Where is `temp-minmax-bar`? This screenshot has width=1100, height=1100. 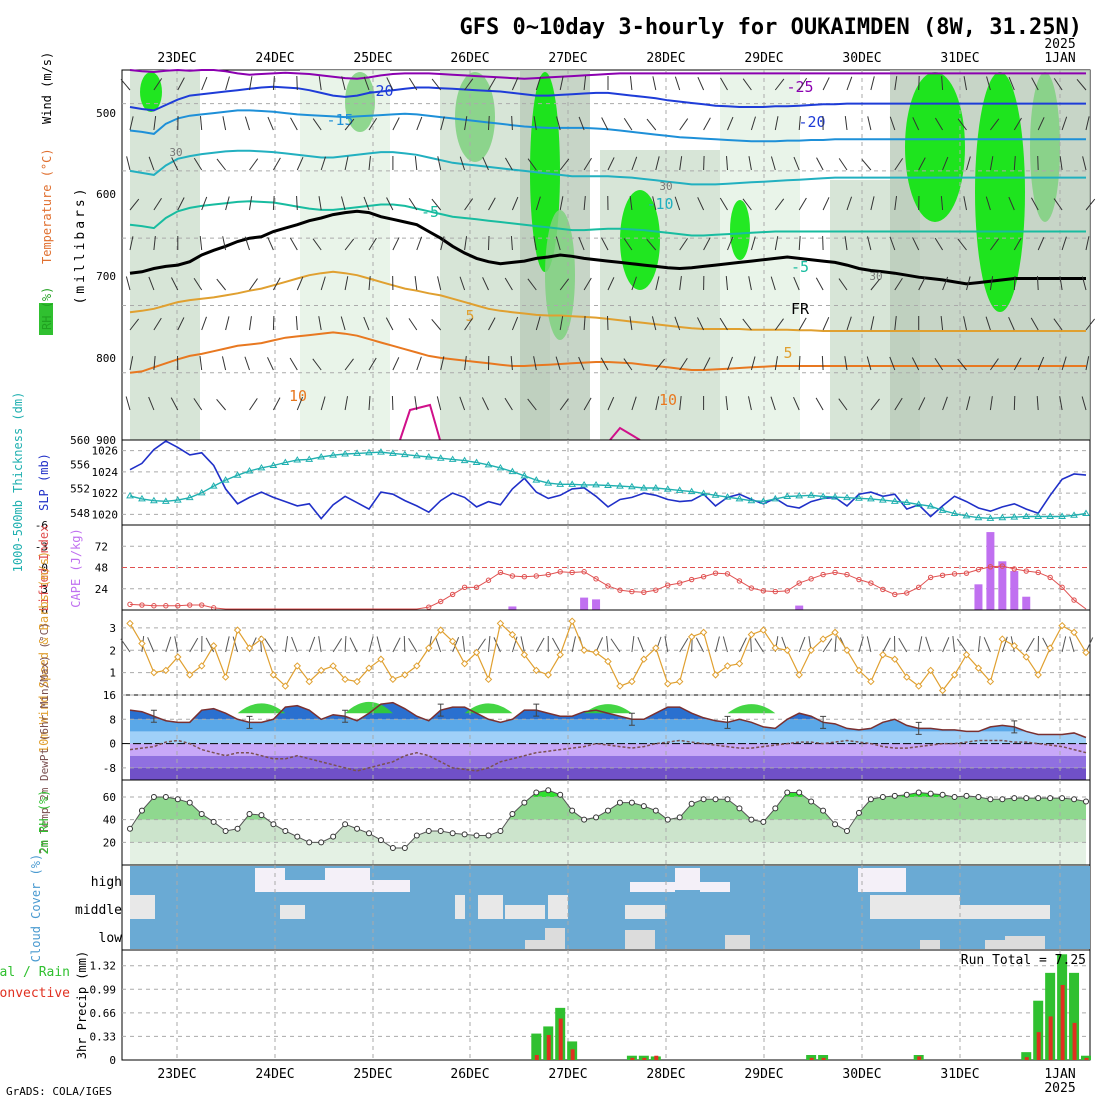
temp-minmax-bar is located at coordinates (631, 719).